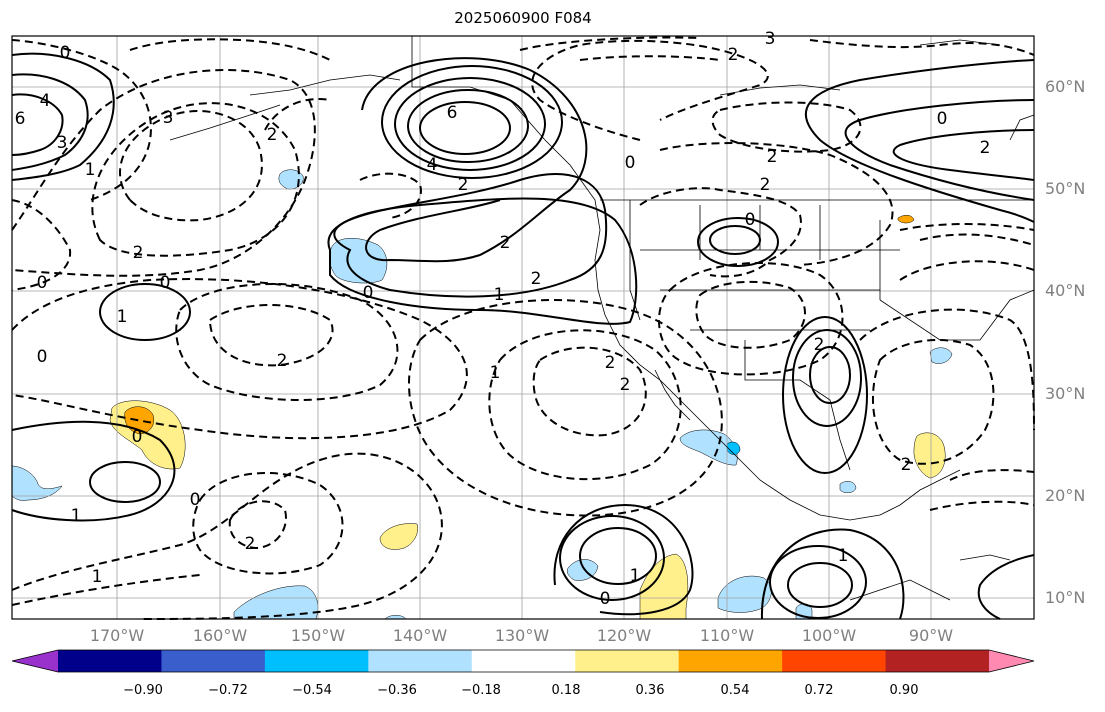  I want to click on lon-label: 160°W, so click(220, 635).